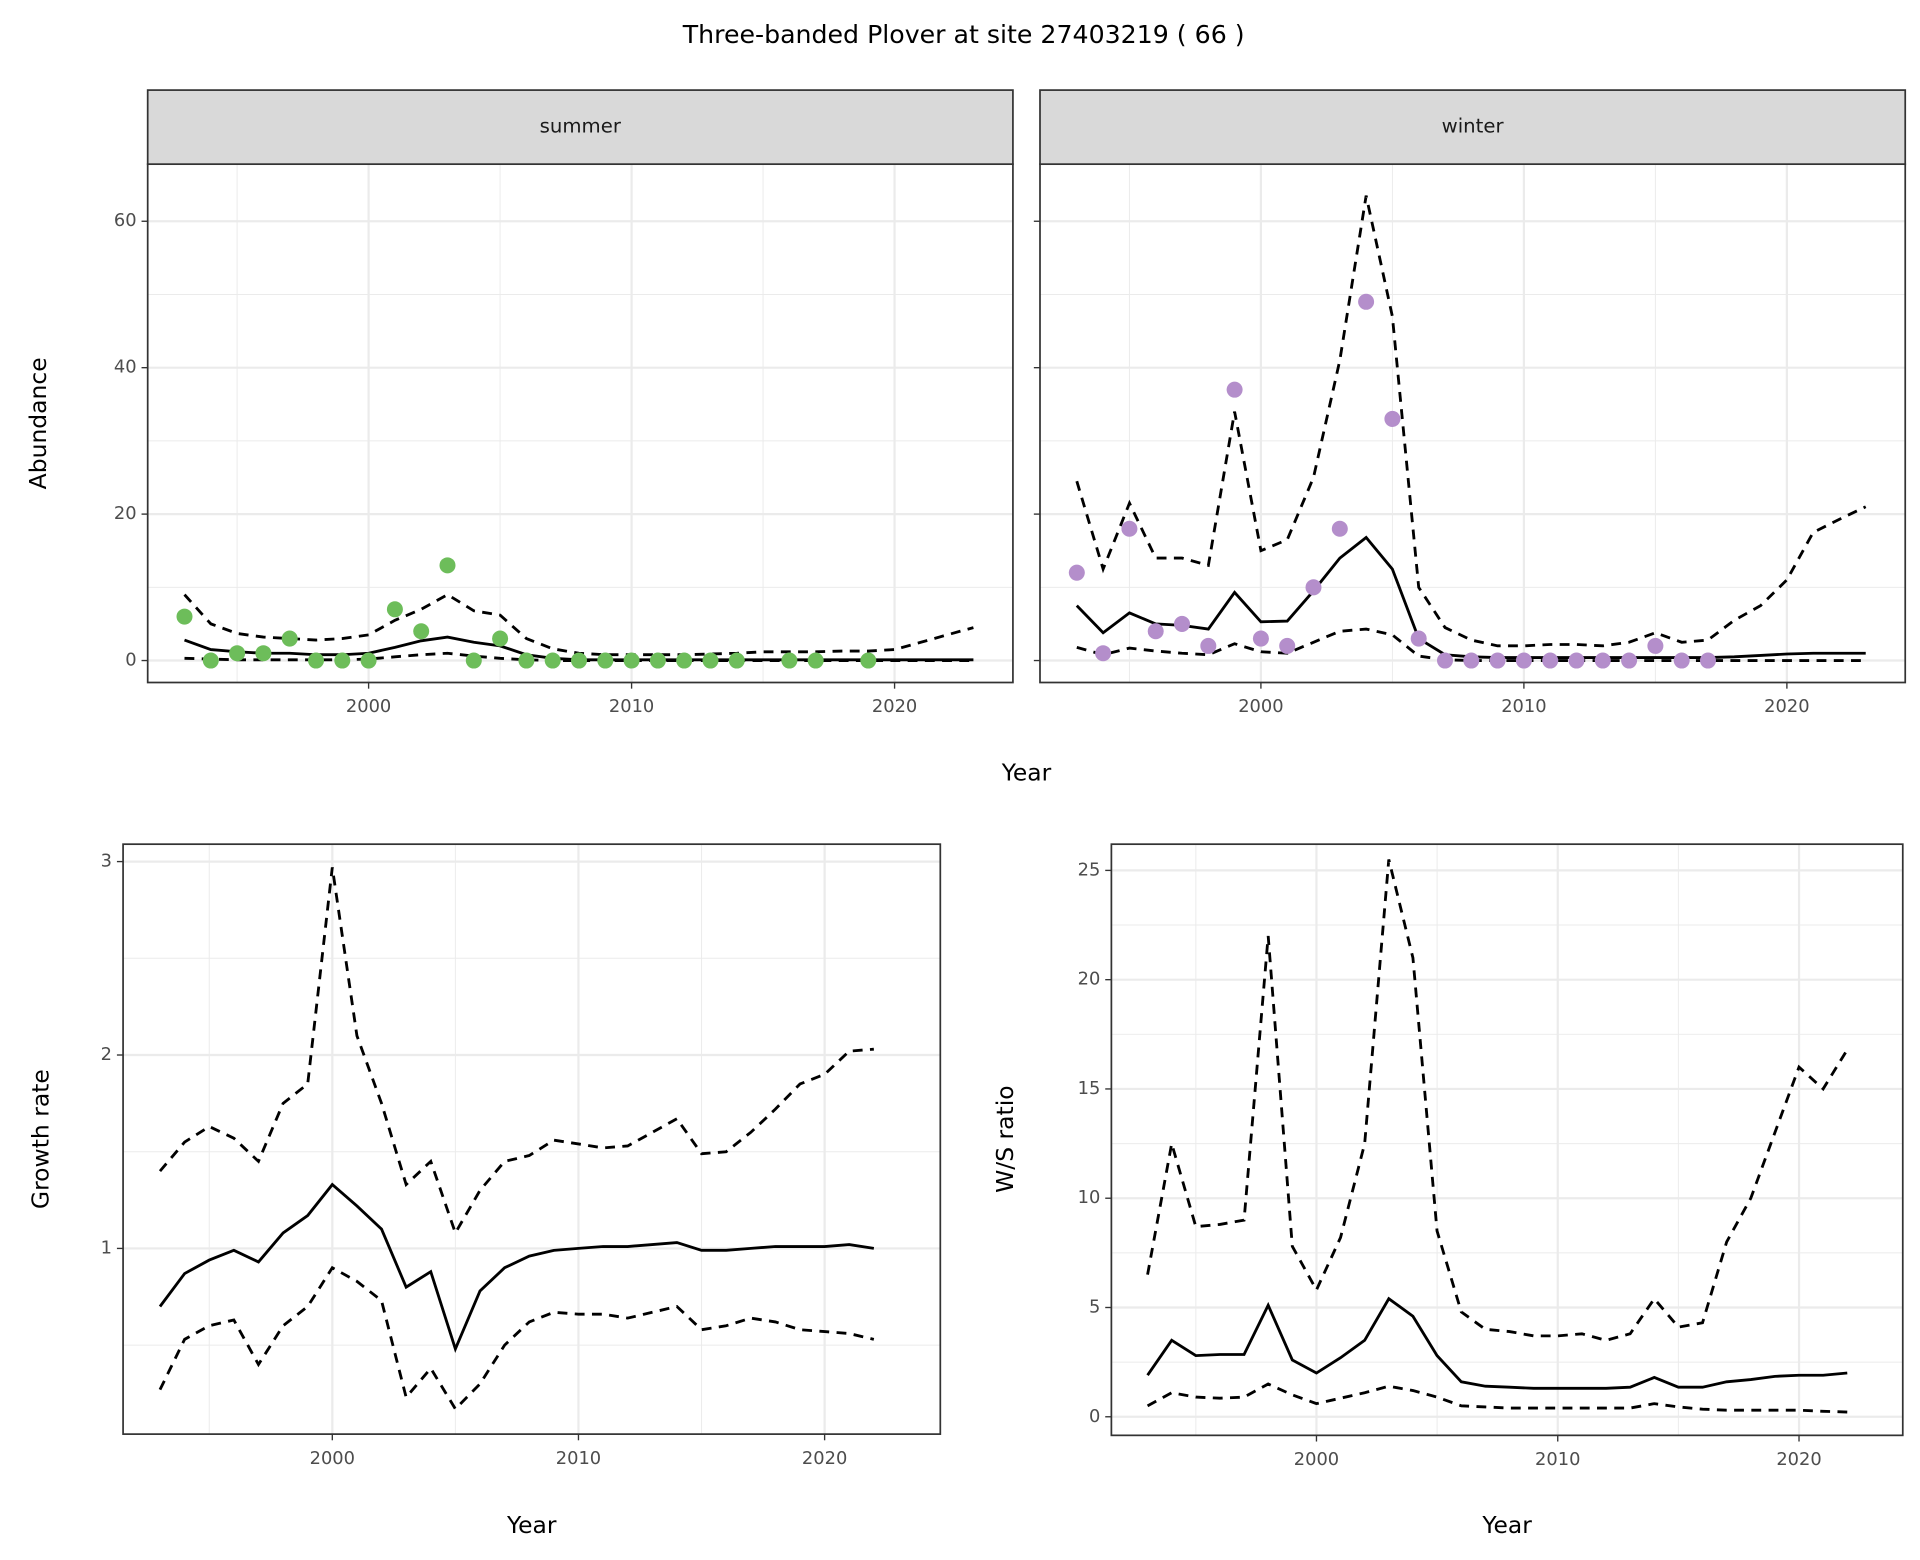 The width and height of the screenshot is (1920, 1560). Describe the element at coordinates (106, 1247) in the screenshot. I see `y-tick-label: 1` at that location.